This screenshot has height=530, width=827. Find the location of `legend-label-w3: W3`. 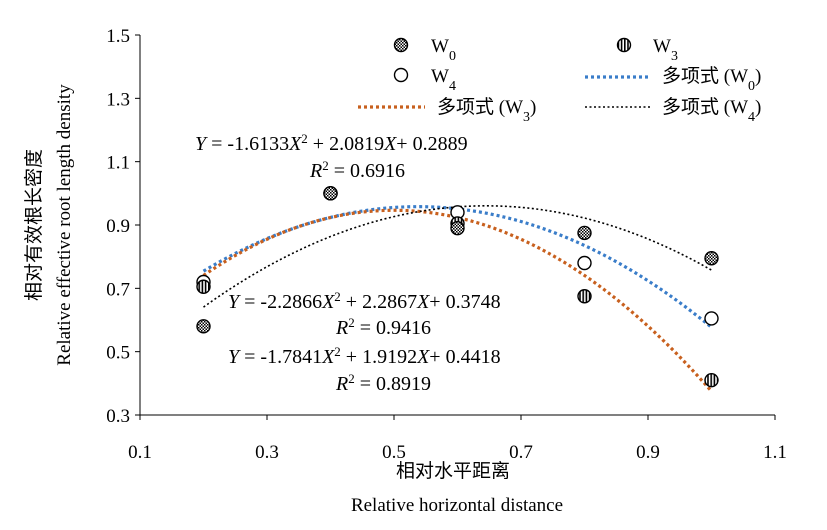

legend-label-w3: W3 is located at coordinates (665, 50).